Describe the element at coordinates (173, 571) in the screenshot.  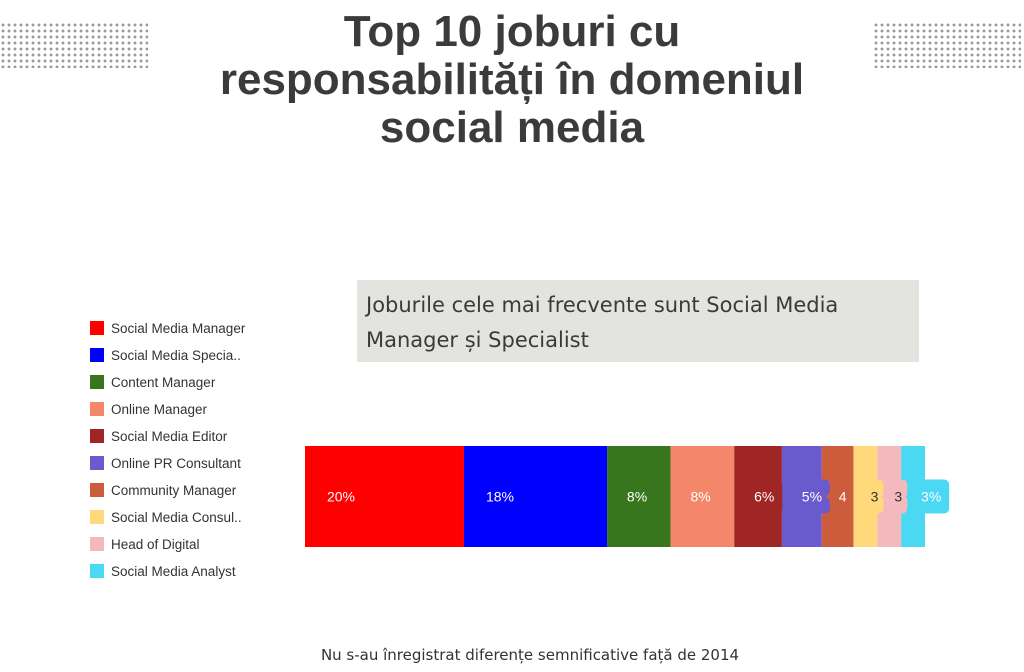
I see `legend-label: Social Media Analyst` at that location.